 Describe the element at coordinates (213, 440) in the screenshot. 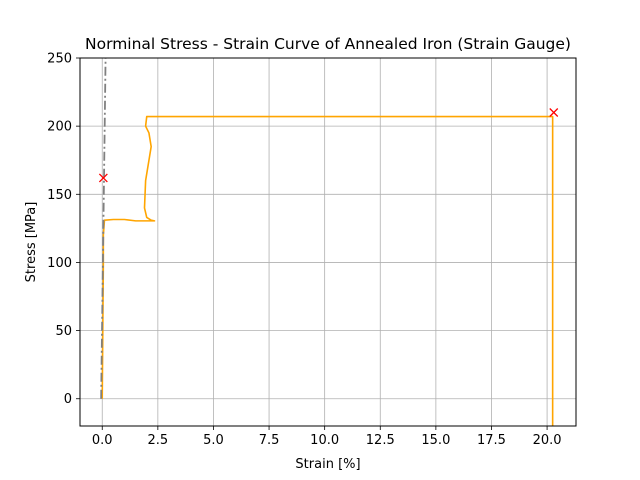

I see `x-tick-label: 5.0` at that location.